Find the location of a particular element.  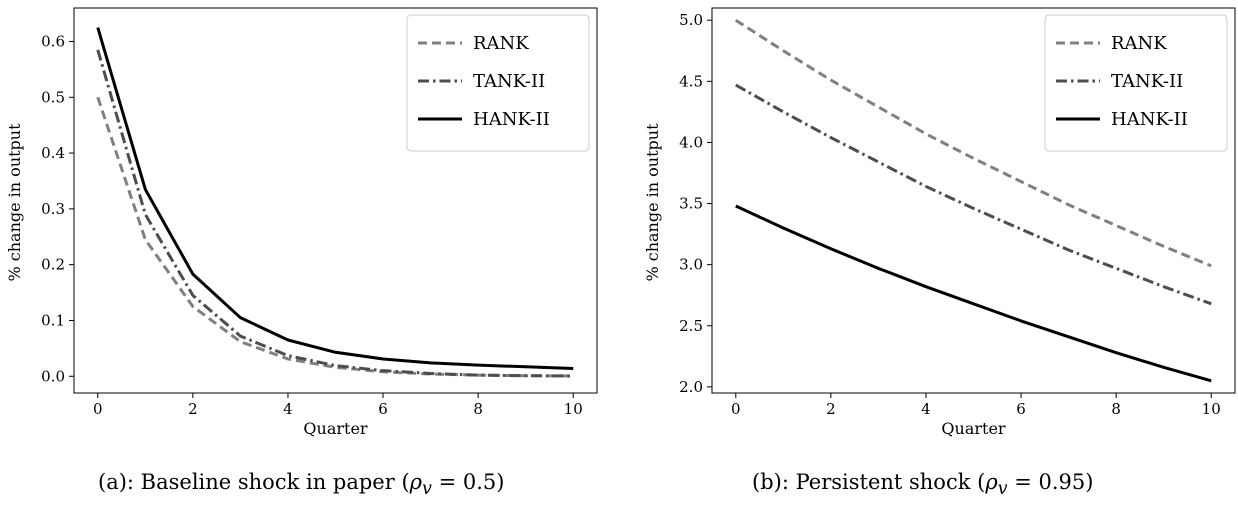

caption-a-subscript: v is located at coordinates (427, 489).